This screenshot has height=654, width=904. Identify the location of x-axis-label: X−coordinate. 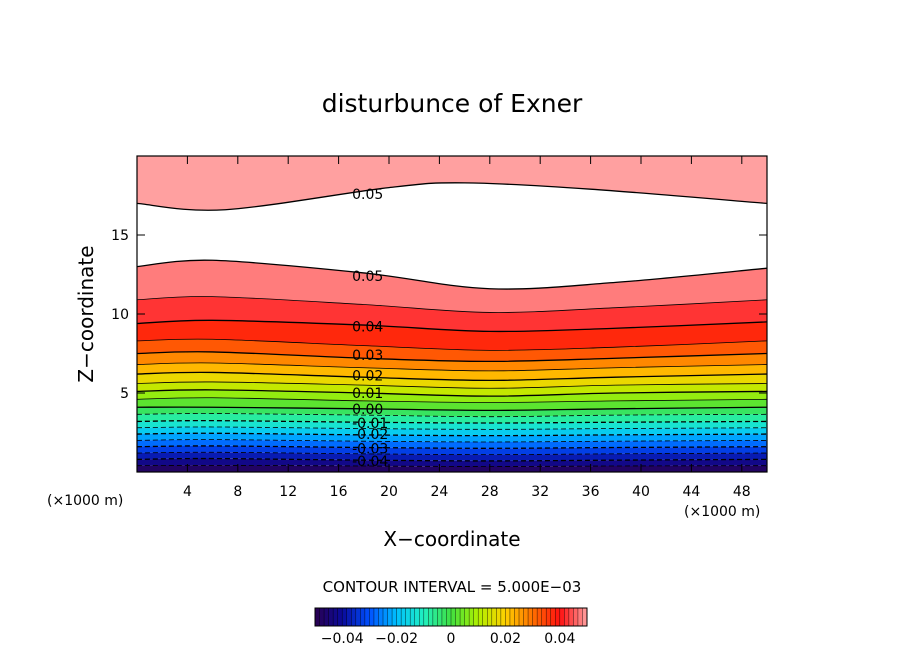
(451, 539).